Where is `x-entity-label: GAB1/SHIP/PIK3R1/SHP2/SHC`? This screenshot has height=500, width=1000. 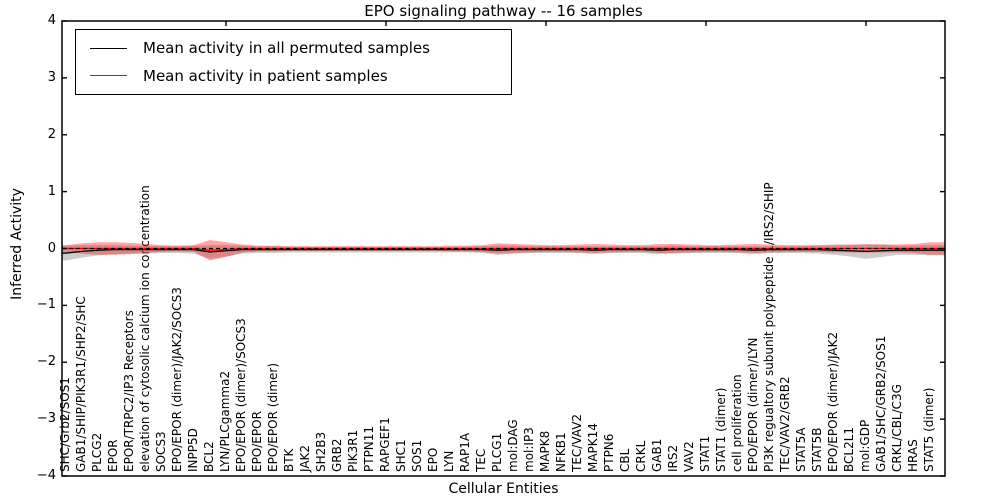
x-entity-label: GAB1/SHIP/PIK3R1/SHP2/SHC is located at coordinates (81, 384).